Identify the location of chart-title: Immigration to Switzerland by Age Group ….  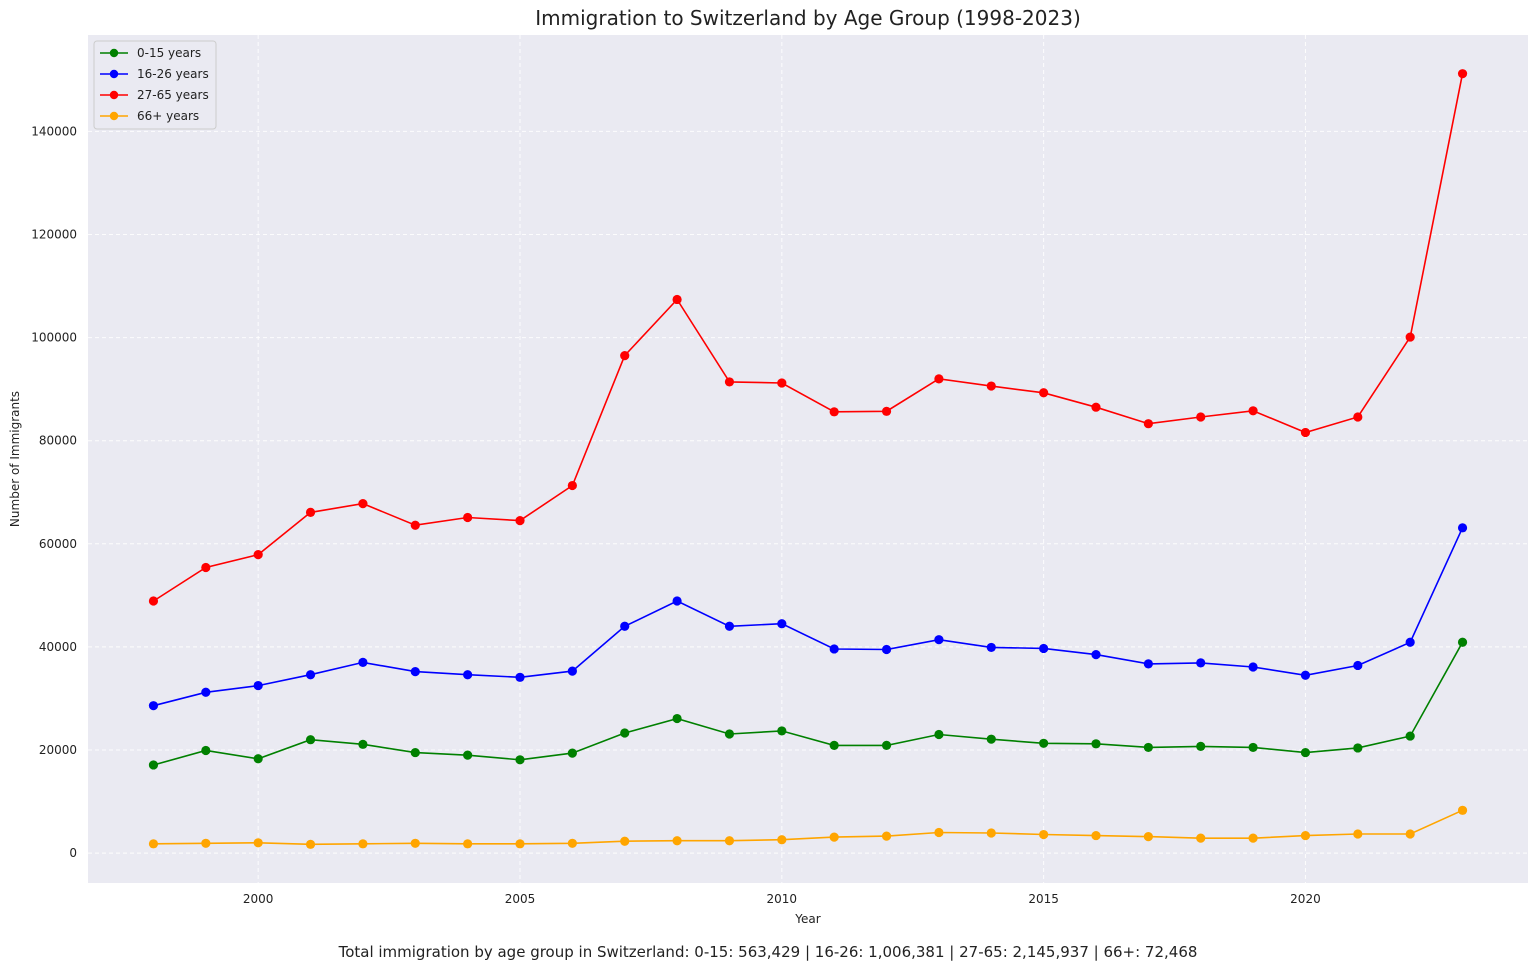
(808, 18).